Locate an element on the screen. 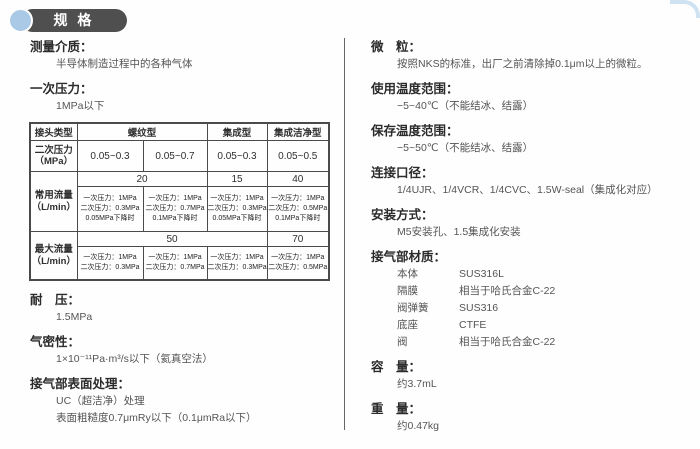 This screenshot has height=449, width=700. material-name: SUS316 is located at coordinates (479, 308).